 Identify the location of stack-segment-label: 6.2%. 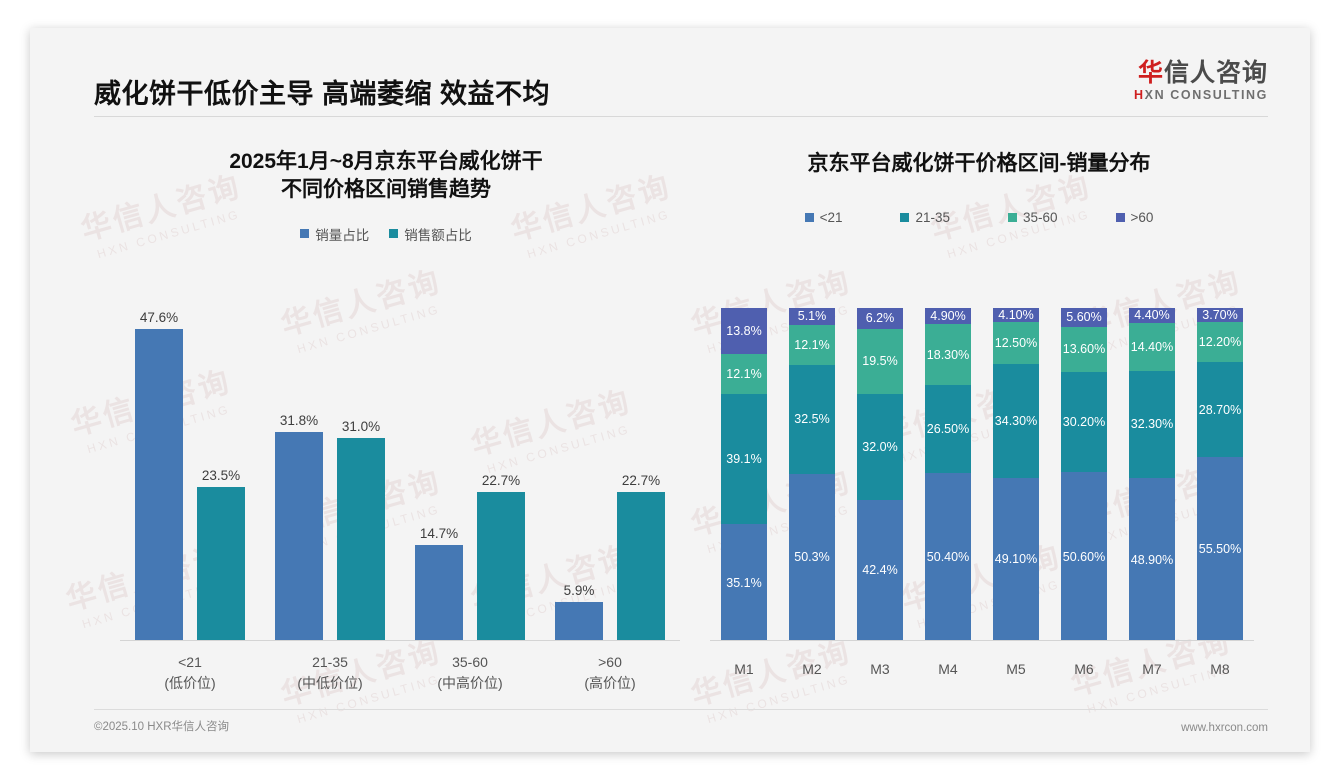
(880, 318).